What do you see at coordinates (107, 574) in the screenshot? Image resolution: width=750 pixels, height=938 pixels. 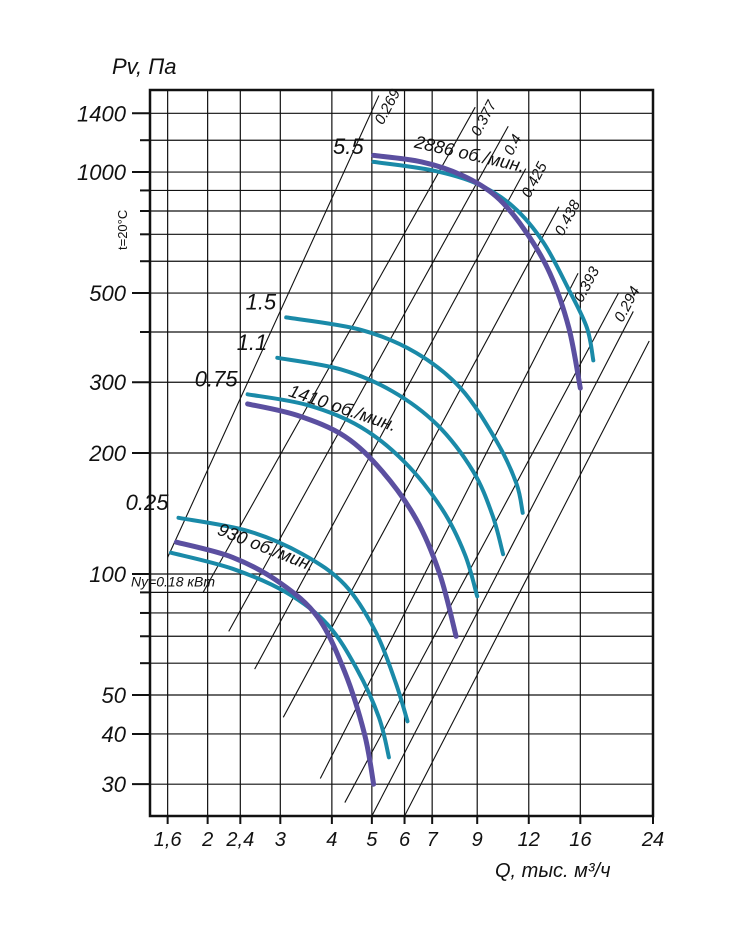 I see `y-tick-label: 100` at bounding box center [107, 574].